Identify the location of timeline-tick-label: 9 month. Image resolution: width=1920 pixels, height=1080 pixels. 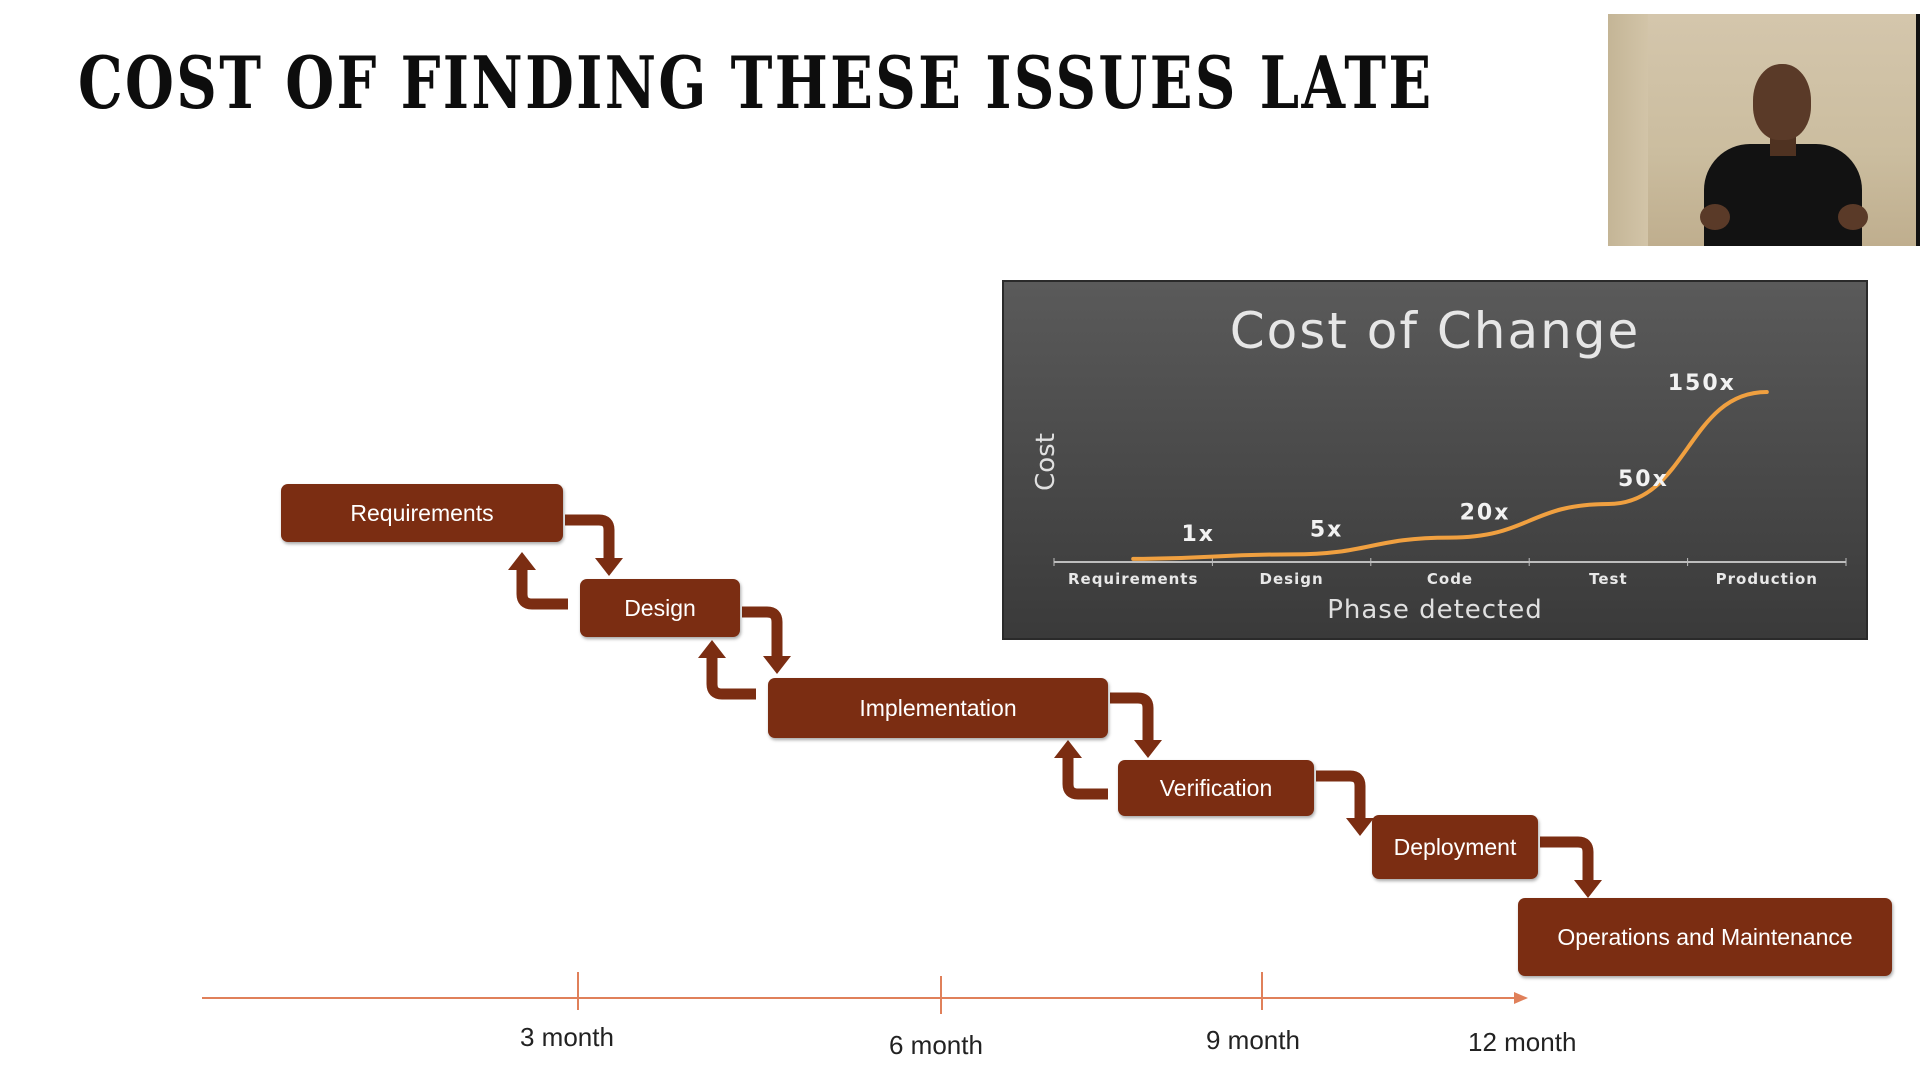
(1253, 1040).